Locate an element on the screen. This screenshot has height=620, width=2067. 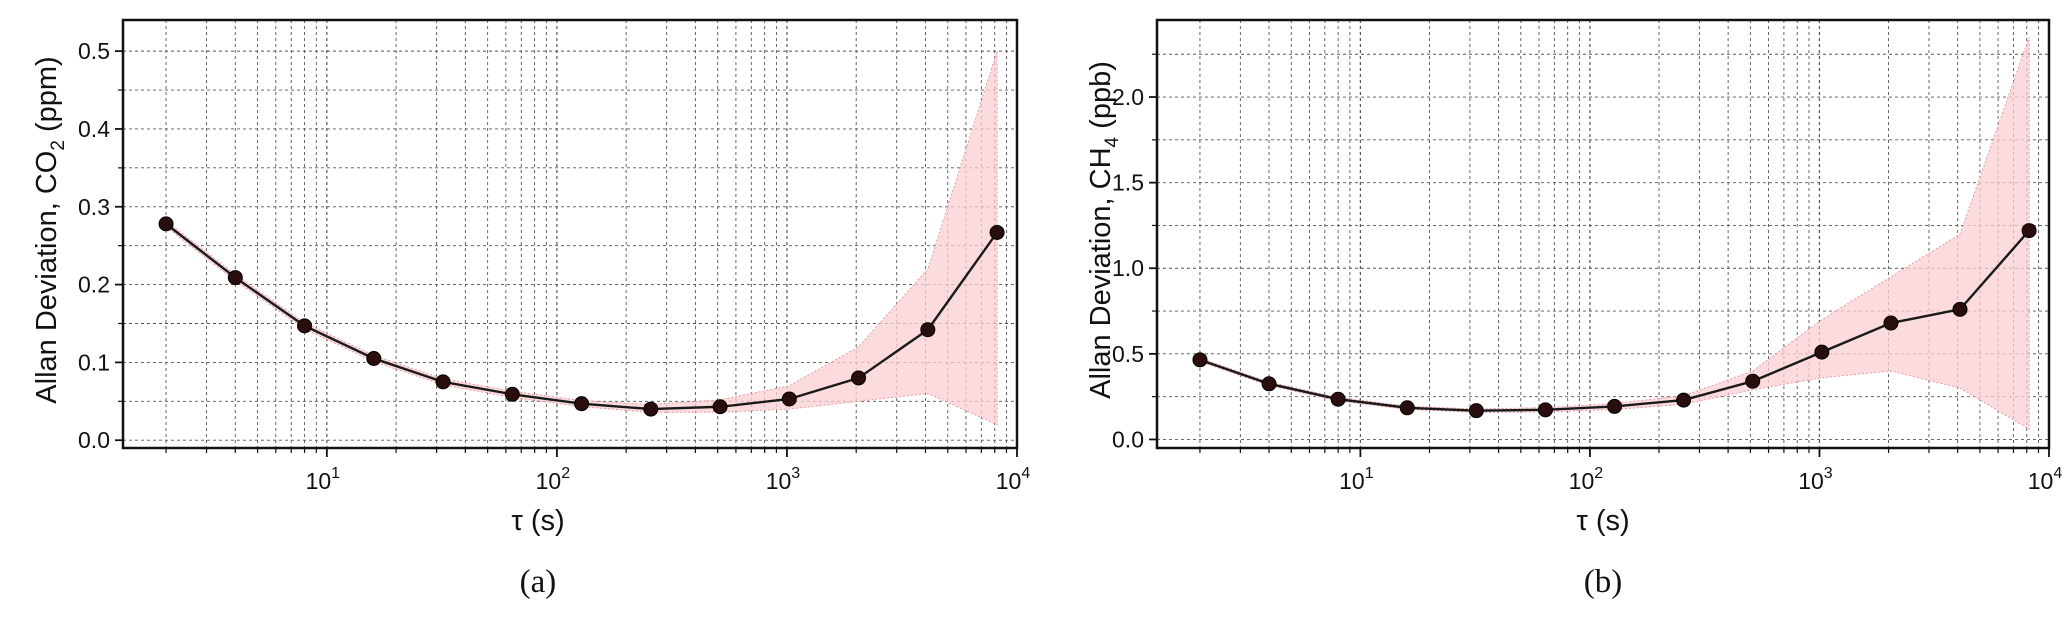
series-line is located at coordinates (1615, 320).